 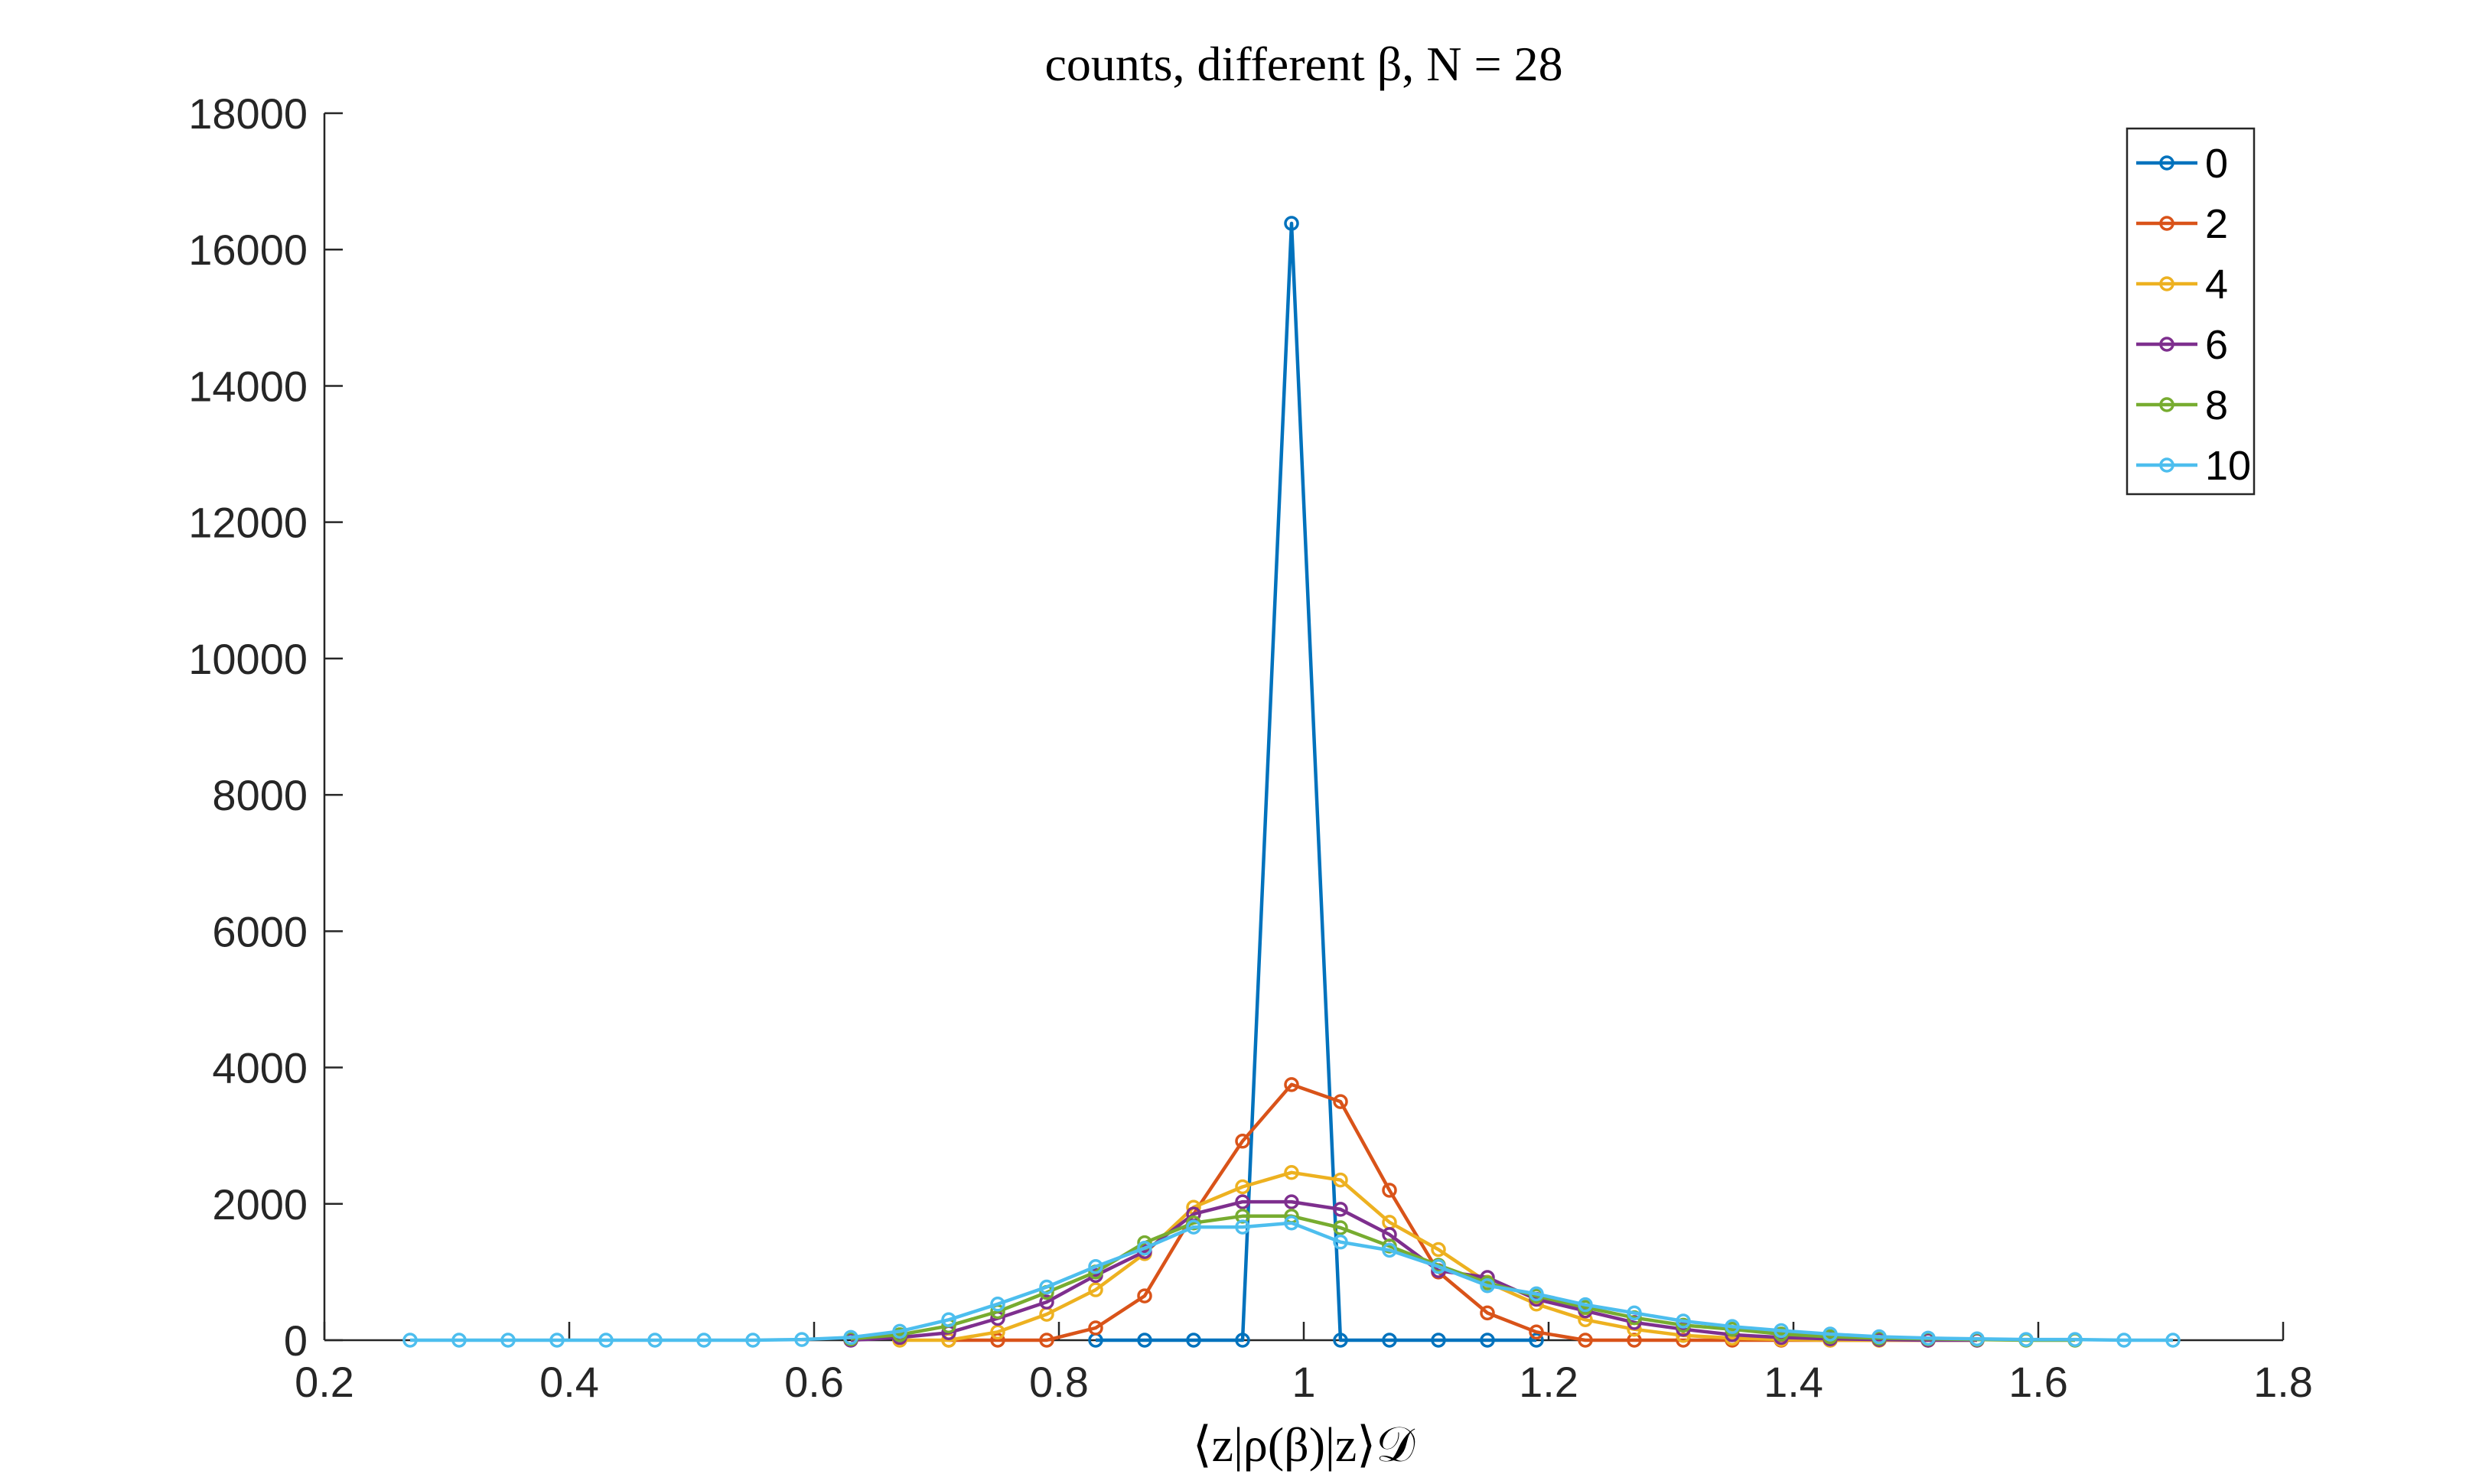 What do you see at coordinates (1548, 1382) in the screenshot?
I see `x-tick-label: 1.2` at bounding box center [1548, 1382].